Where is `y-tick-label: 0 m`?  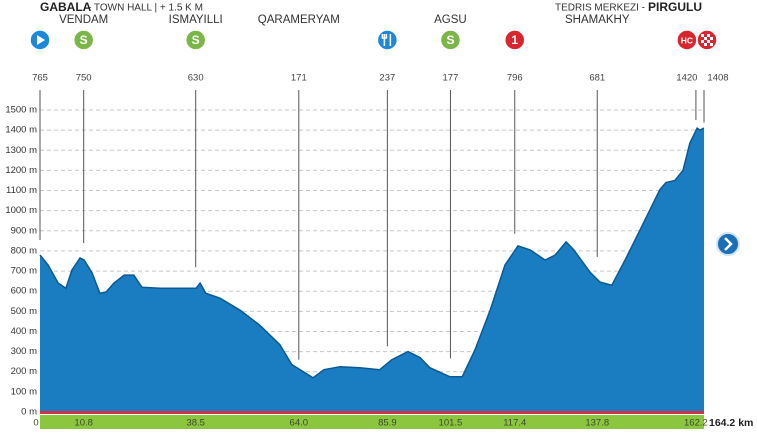
y-tick-label: 0 m is located at coordinates (29, 412).